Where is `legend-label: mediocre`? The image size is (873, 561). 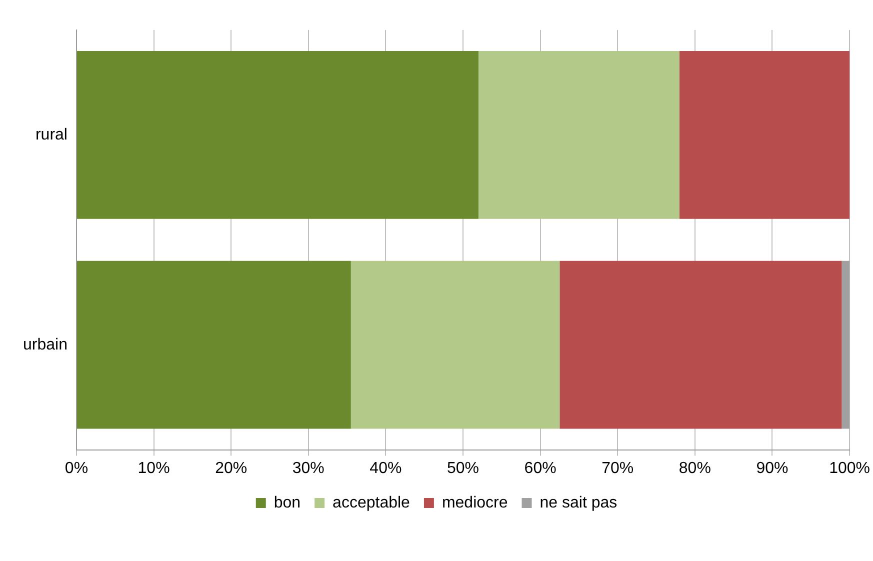 legend-label: mediocre is located at coordinates (475, 503).